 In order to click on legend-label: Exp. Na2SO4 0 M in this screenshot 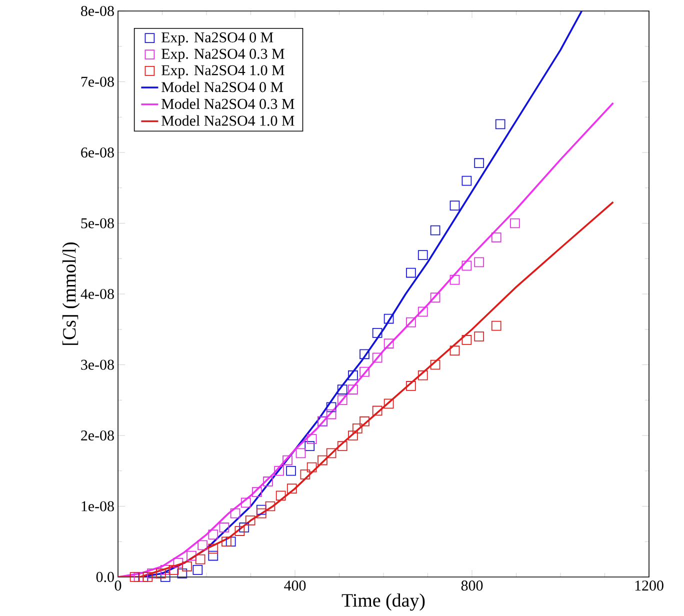, I will do `click(218, 39)`.